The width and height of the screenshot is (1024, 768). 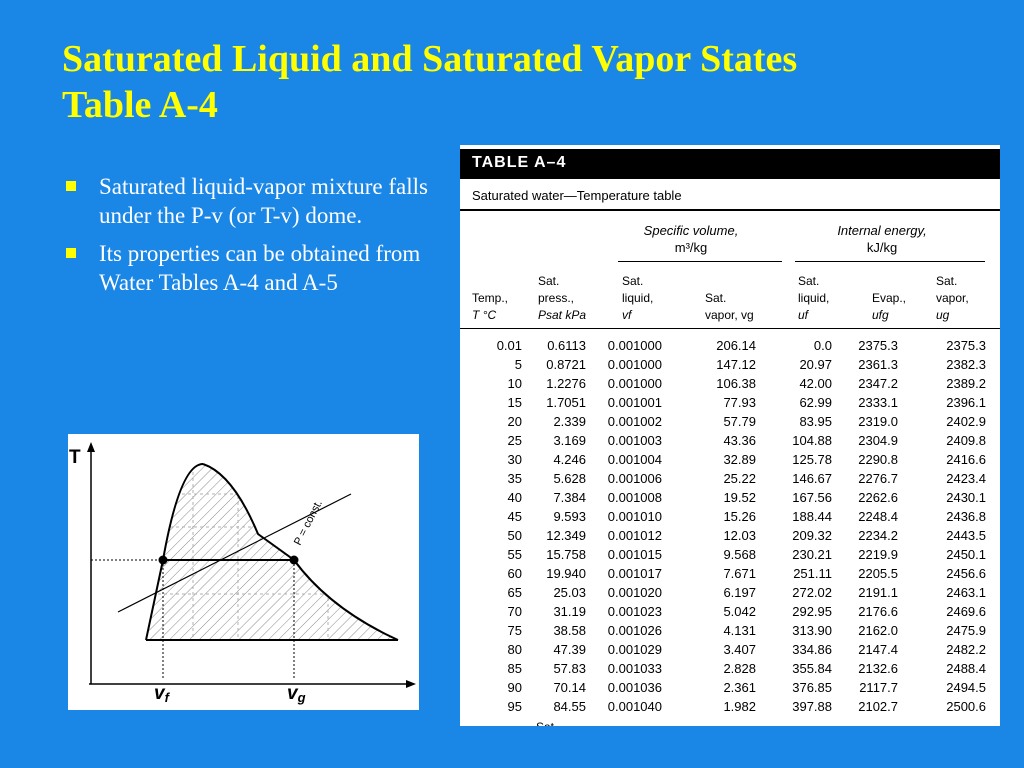 What do you see at coordinates (566, 345) in the screenshot?
I see `table-cell: 0.6113` at bounding box center [566, 345].